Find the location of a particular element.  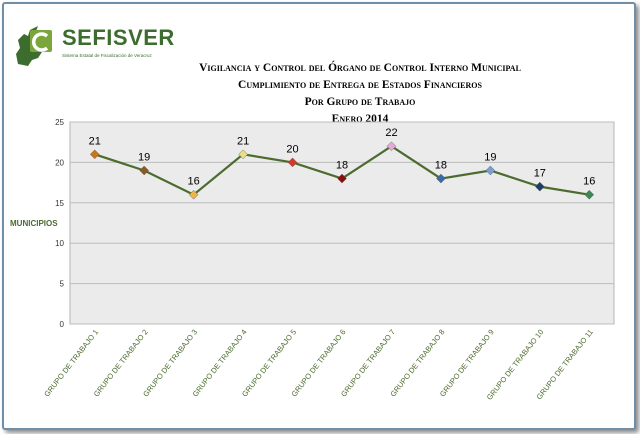

y-tick-label: 15 is located at coordinates (59, 203).